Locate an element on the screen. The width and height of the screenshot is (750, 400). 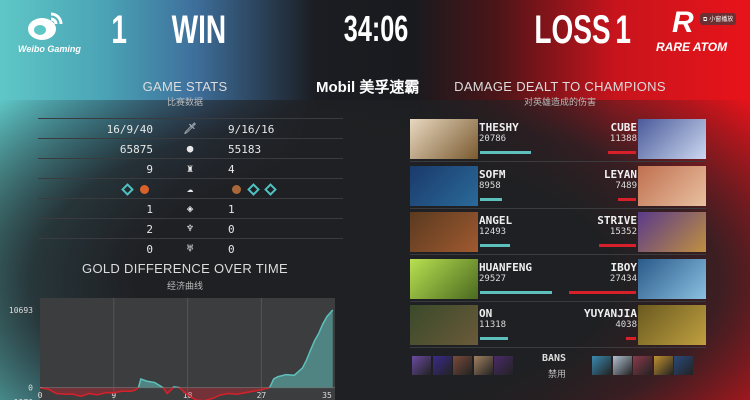
damage-title: DAMAGE DEALT TO CHAMPIONS is located at coordinates (560, 86).